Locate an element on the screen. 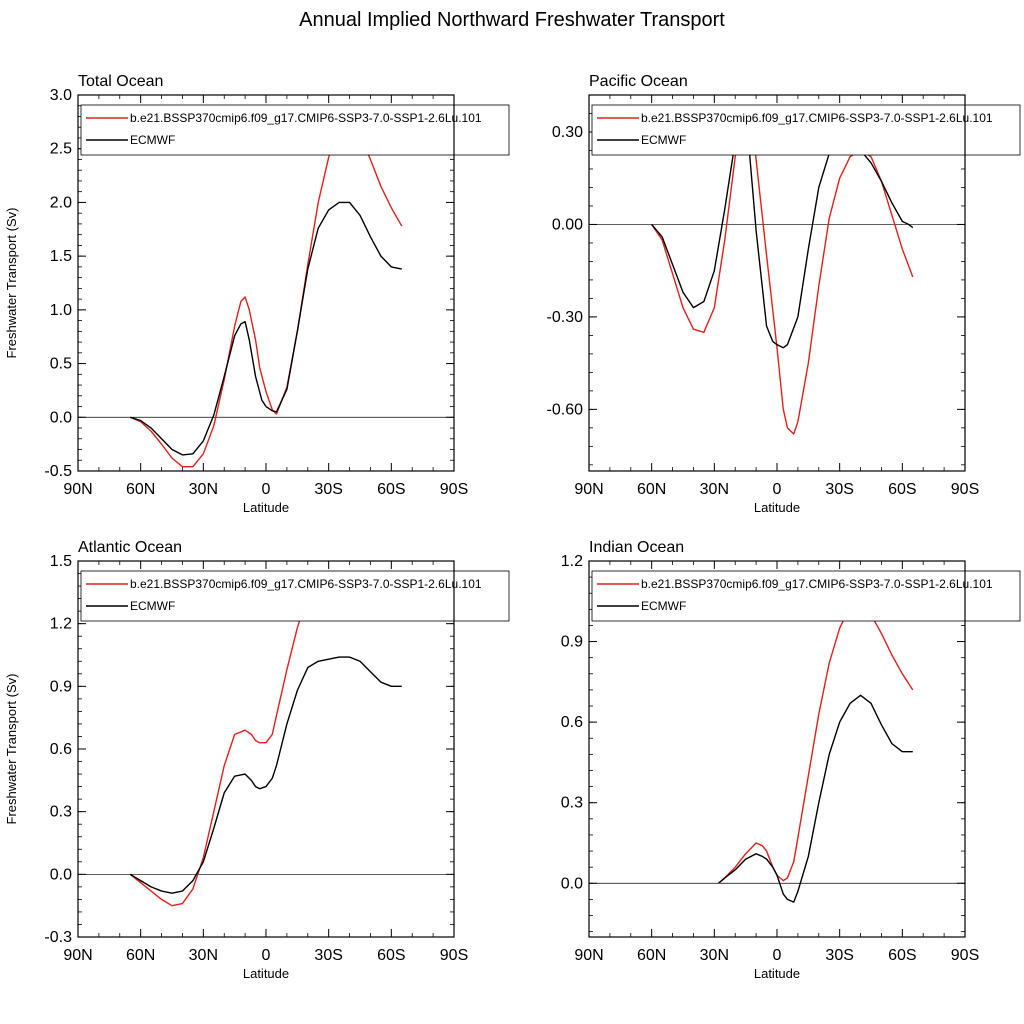 Image resolution: width=1024 pixels, height=1024 pixels. panel-title: Atlantic Ocean is located at coordinates (130, 547).